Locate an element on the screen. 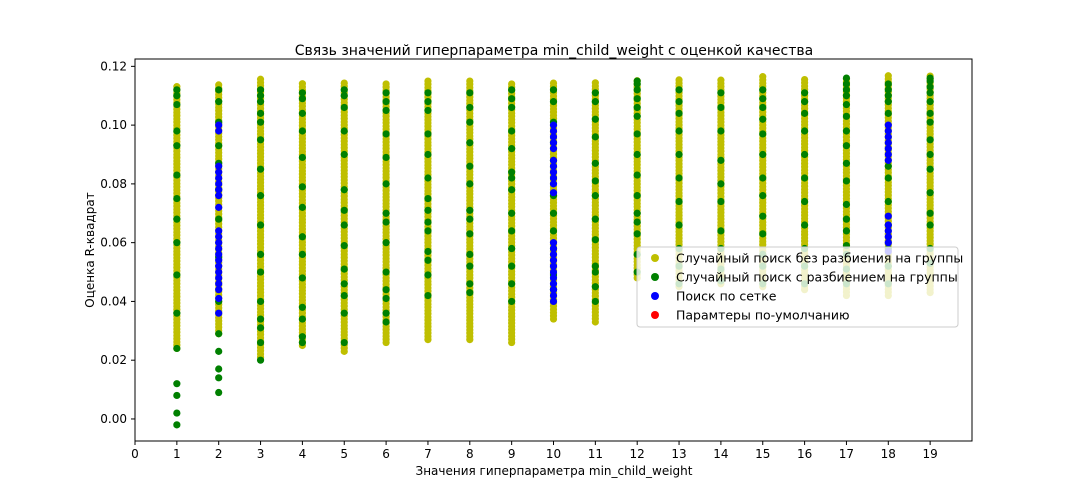 The width and height of the screenshot is (1080, 504). x-axis-label: Значения гиперпараметра min_child_weight is located at coordinates (554, 471).